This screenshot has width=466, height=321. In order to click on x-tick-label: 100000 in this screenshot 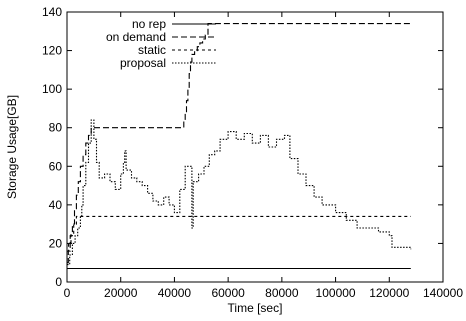, I will do `click(336, 293)`.